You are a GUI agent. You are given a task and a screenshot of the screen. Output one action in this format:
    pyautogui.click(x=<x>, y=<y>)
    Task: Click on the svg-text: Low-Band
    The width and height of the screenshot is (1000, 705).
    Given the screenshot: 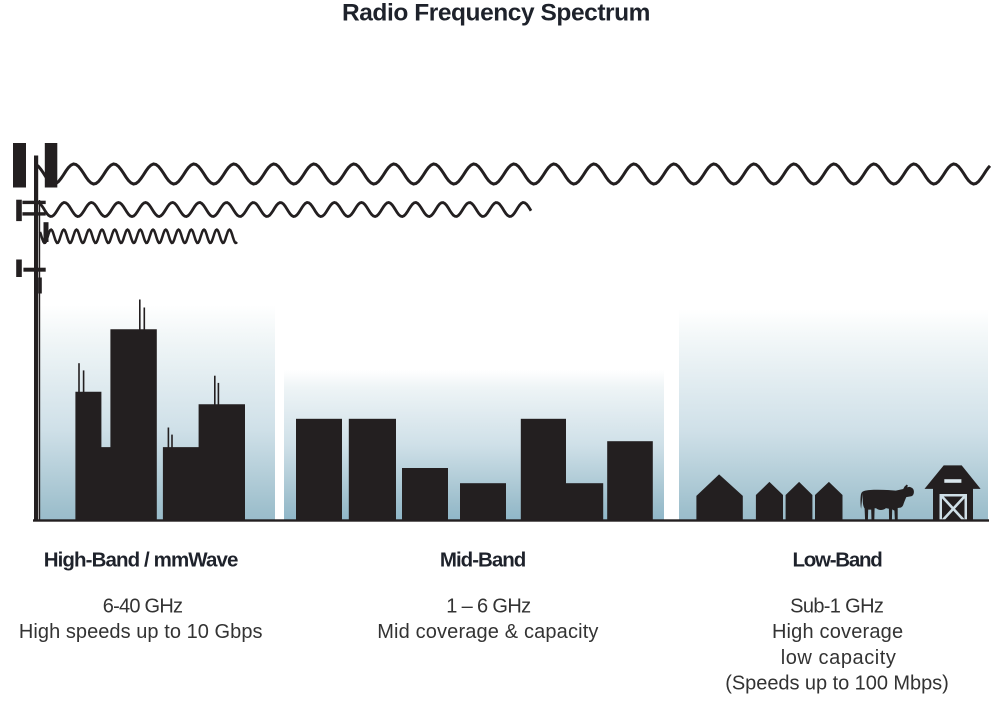 What is the action you would take?
    pyautogui.click(x=837, y=559)
    